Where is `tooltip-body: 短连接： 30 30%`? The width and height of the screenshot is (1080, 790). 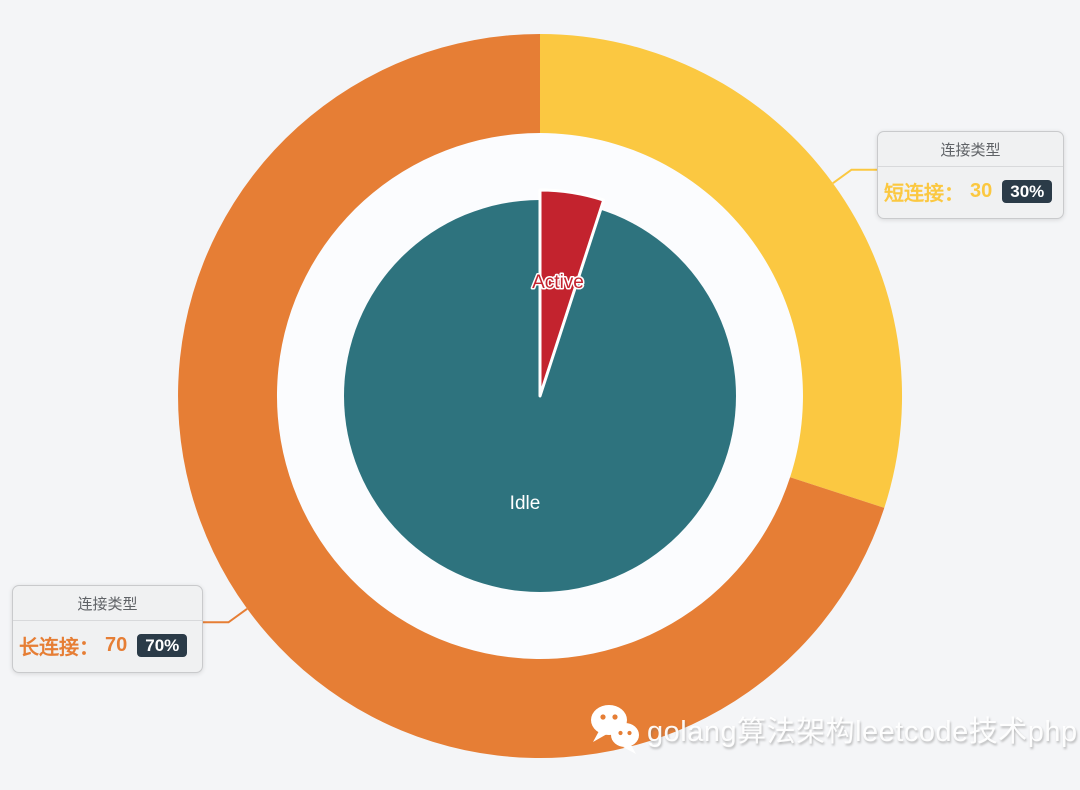 tooltip-body: 短连接： 30 30% is located at coordinates (970, 192).